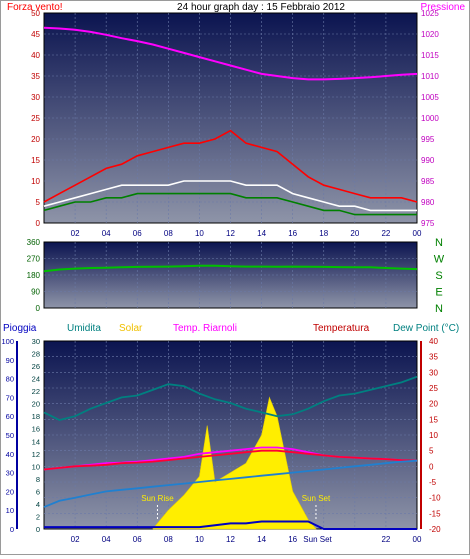  Describe the element at coordinates (435, 513) in the screenshot. I see `temperature-y-tick: -15` at that location.